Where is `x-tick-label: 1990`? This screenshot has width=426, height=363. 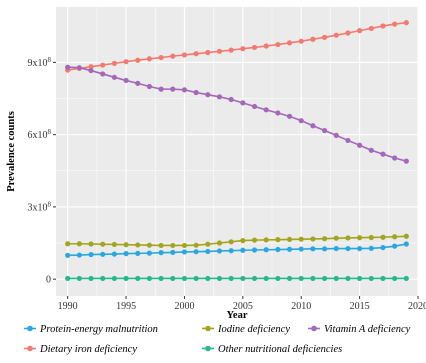
x-tick-label: 1990 is located at coordinates (68, 306).